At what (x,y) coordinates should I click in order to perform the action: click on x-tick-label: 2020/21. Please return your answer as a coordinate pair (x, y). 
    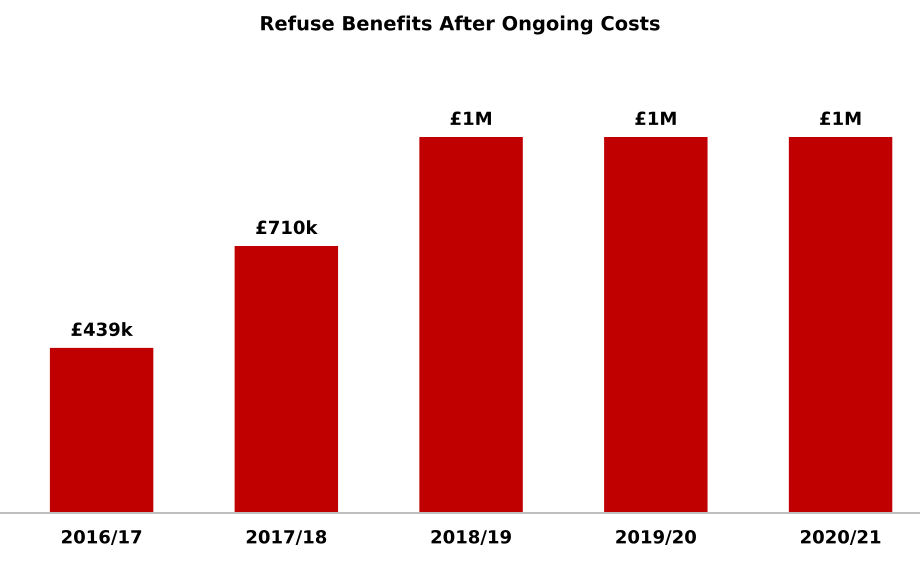
    Looking at the image, I should click on (840, 538).